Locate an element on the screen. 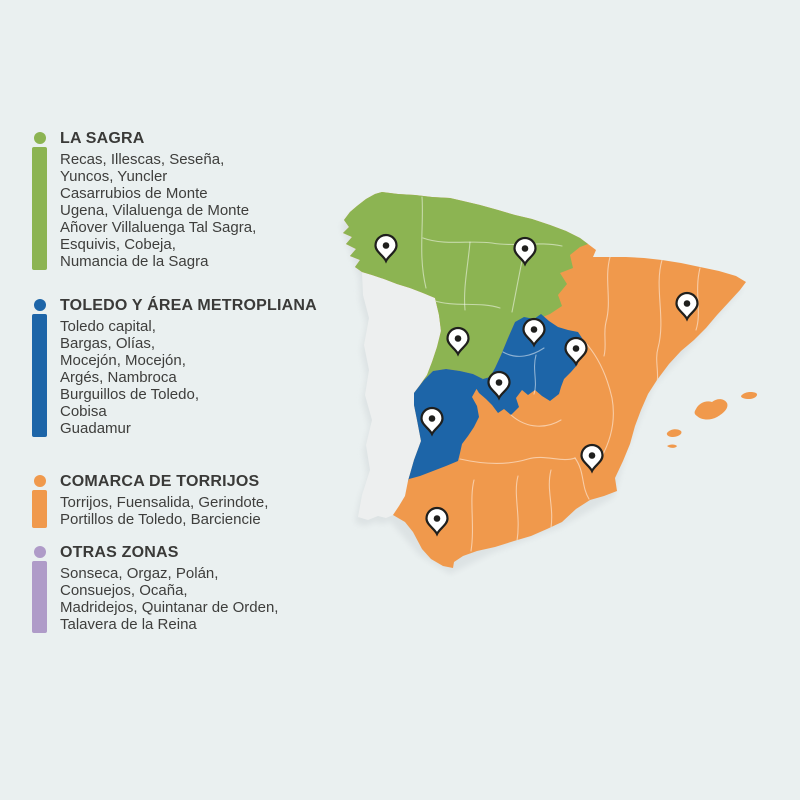  legend-title: OTRAS ZONAS is located at coordinates (119, 552).